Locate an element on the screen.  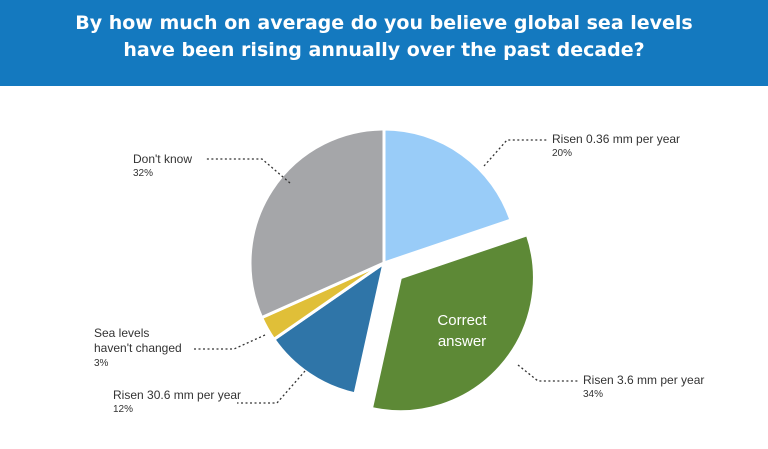
leader-line-no-change is located at coordinates (229, 342).